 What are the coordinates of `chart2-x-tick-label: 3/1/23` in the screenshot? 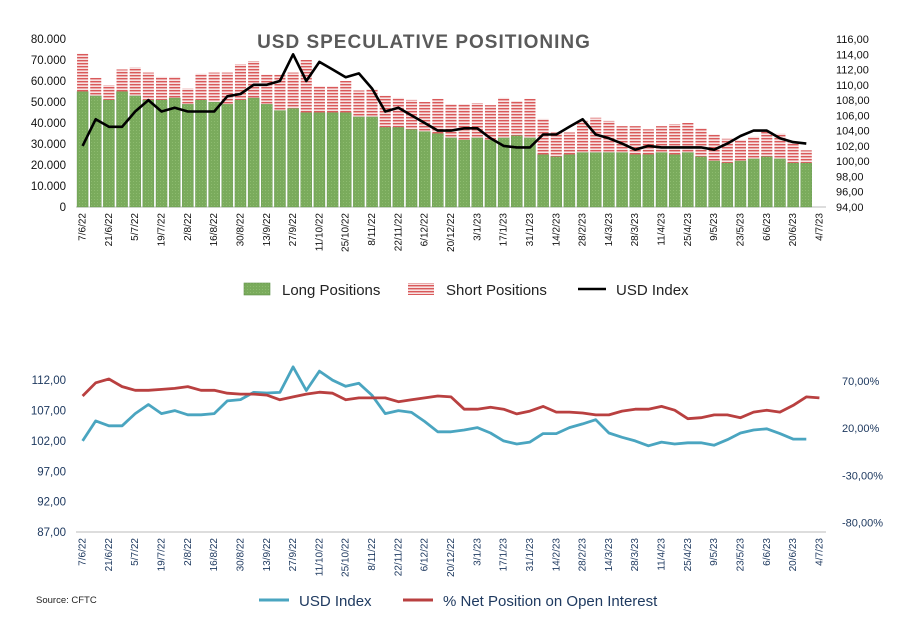 It's located at (477, 552).